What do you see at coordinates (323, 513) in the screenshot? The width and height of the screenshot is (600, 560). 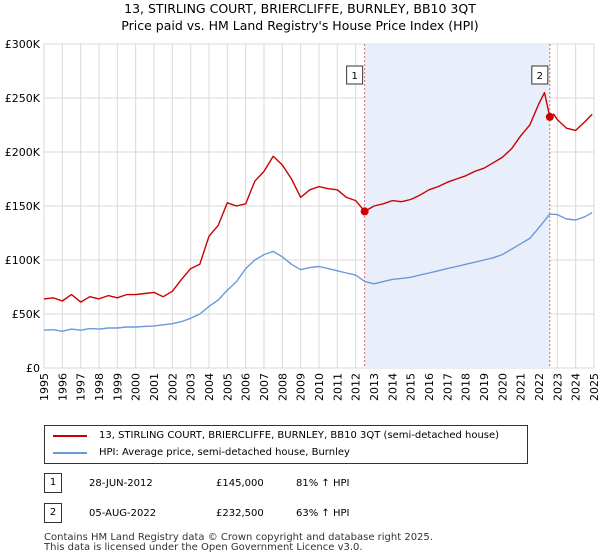 I see `sale-hpi-2: 63% ↑ HPI` at bounding box center [323, 513].